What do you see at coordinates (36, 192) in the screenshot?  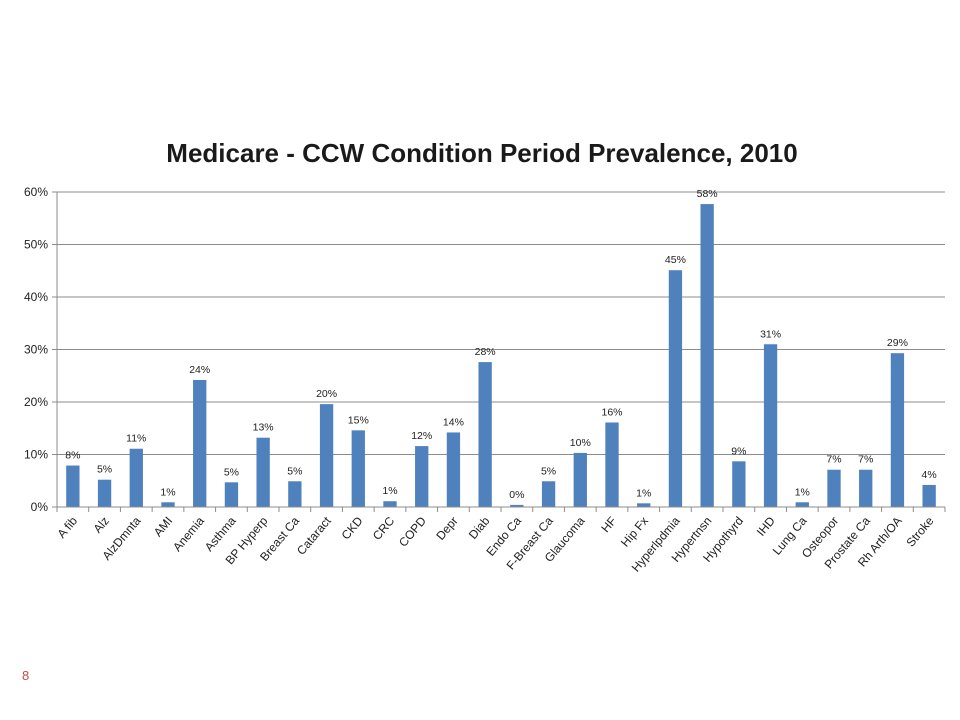 I see `y-tick-label: 60%` at bounding box center [36, 192].